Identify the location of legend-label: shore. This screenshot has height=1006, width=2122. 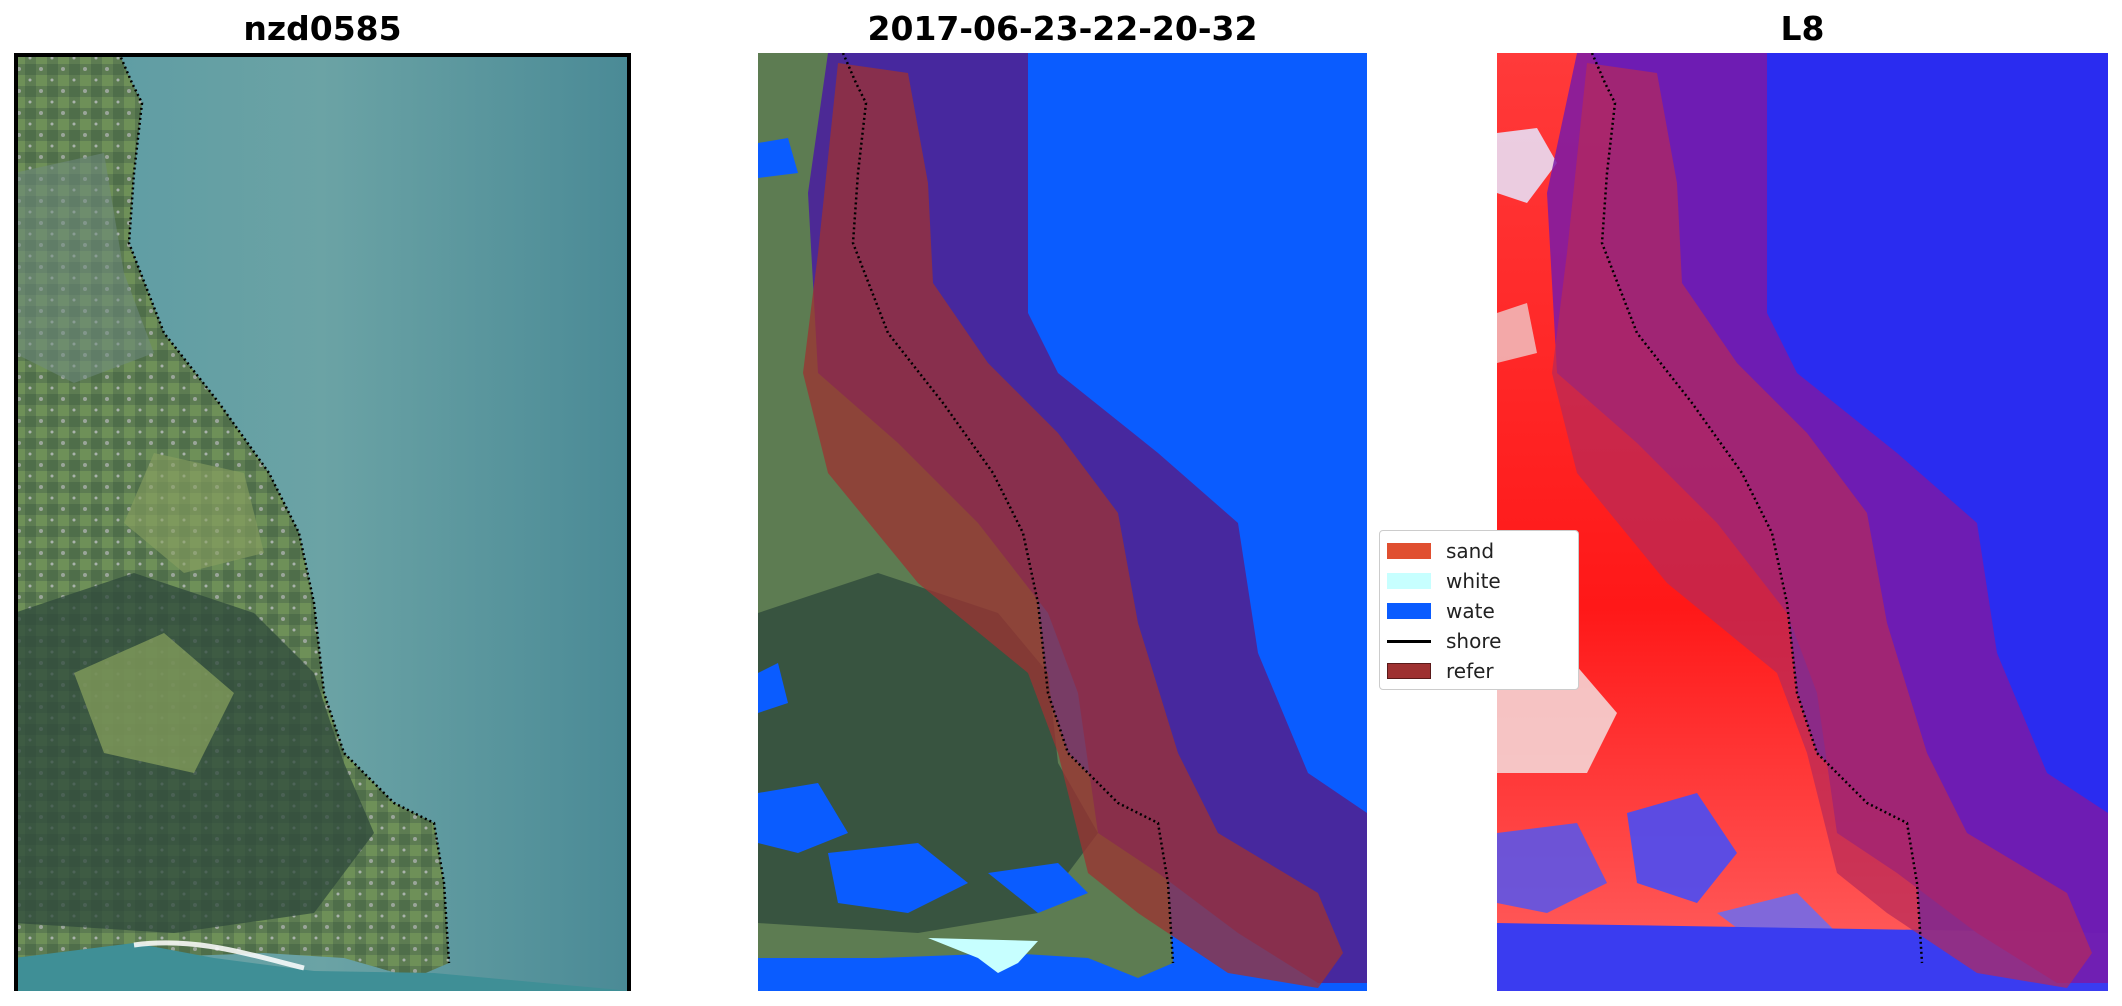
(1474, 641).